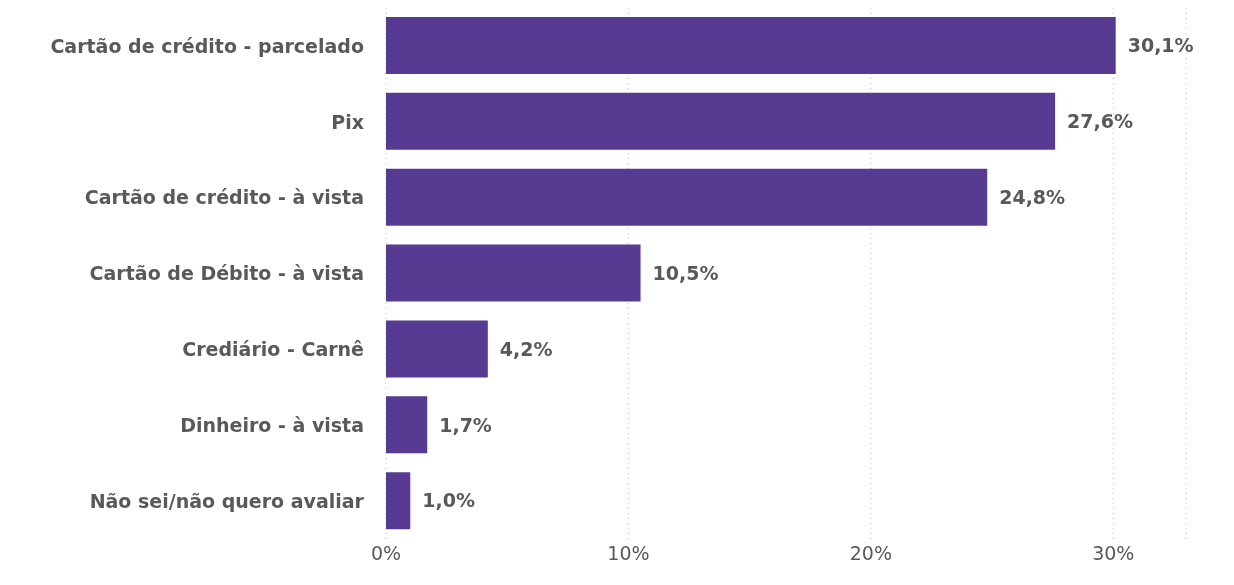  What do you see at coordinates (207, 45) in the screenshot?
I see `y-tick-label: Cartão de crédito - parcelado` at bounding box center [207, 45].